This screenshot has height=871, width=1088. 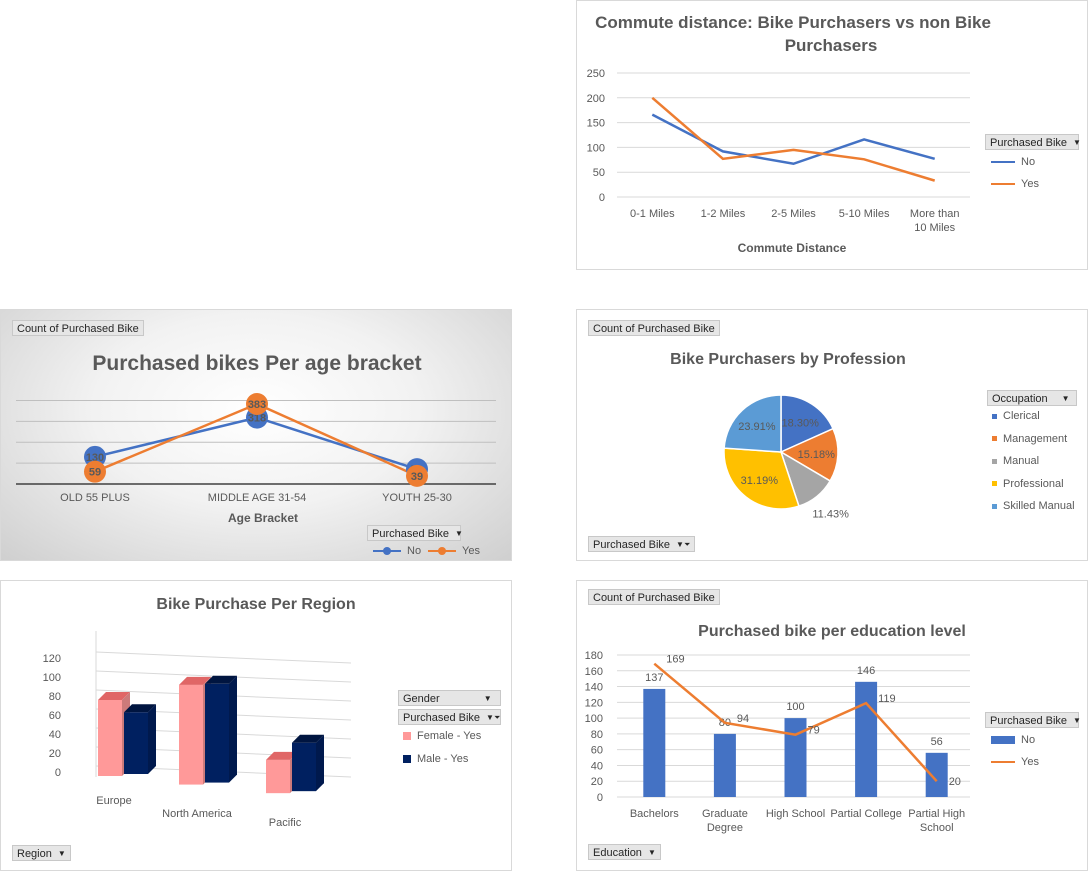 What do you see at coordinates (449, 698) in the screenshot?
I see `gender-filter: Gender ▼` at bounding box center [449, 698].